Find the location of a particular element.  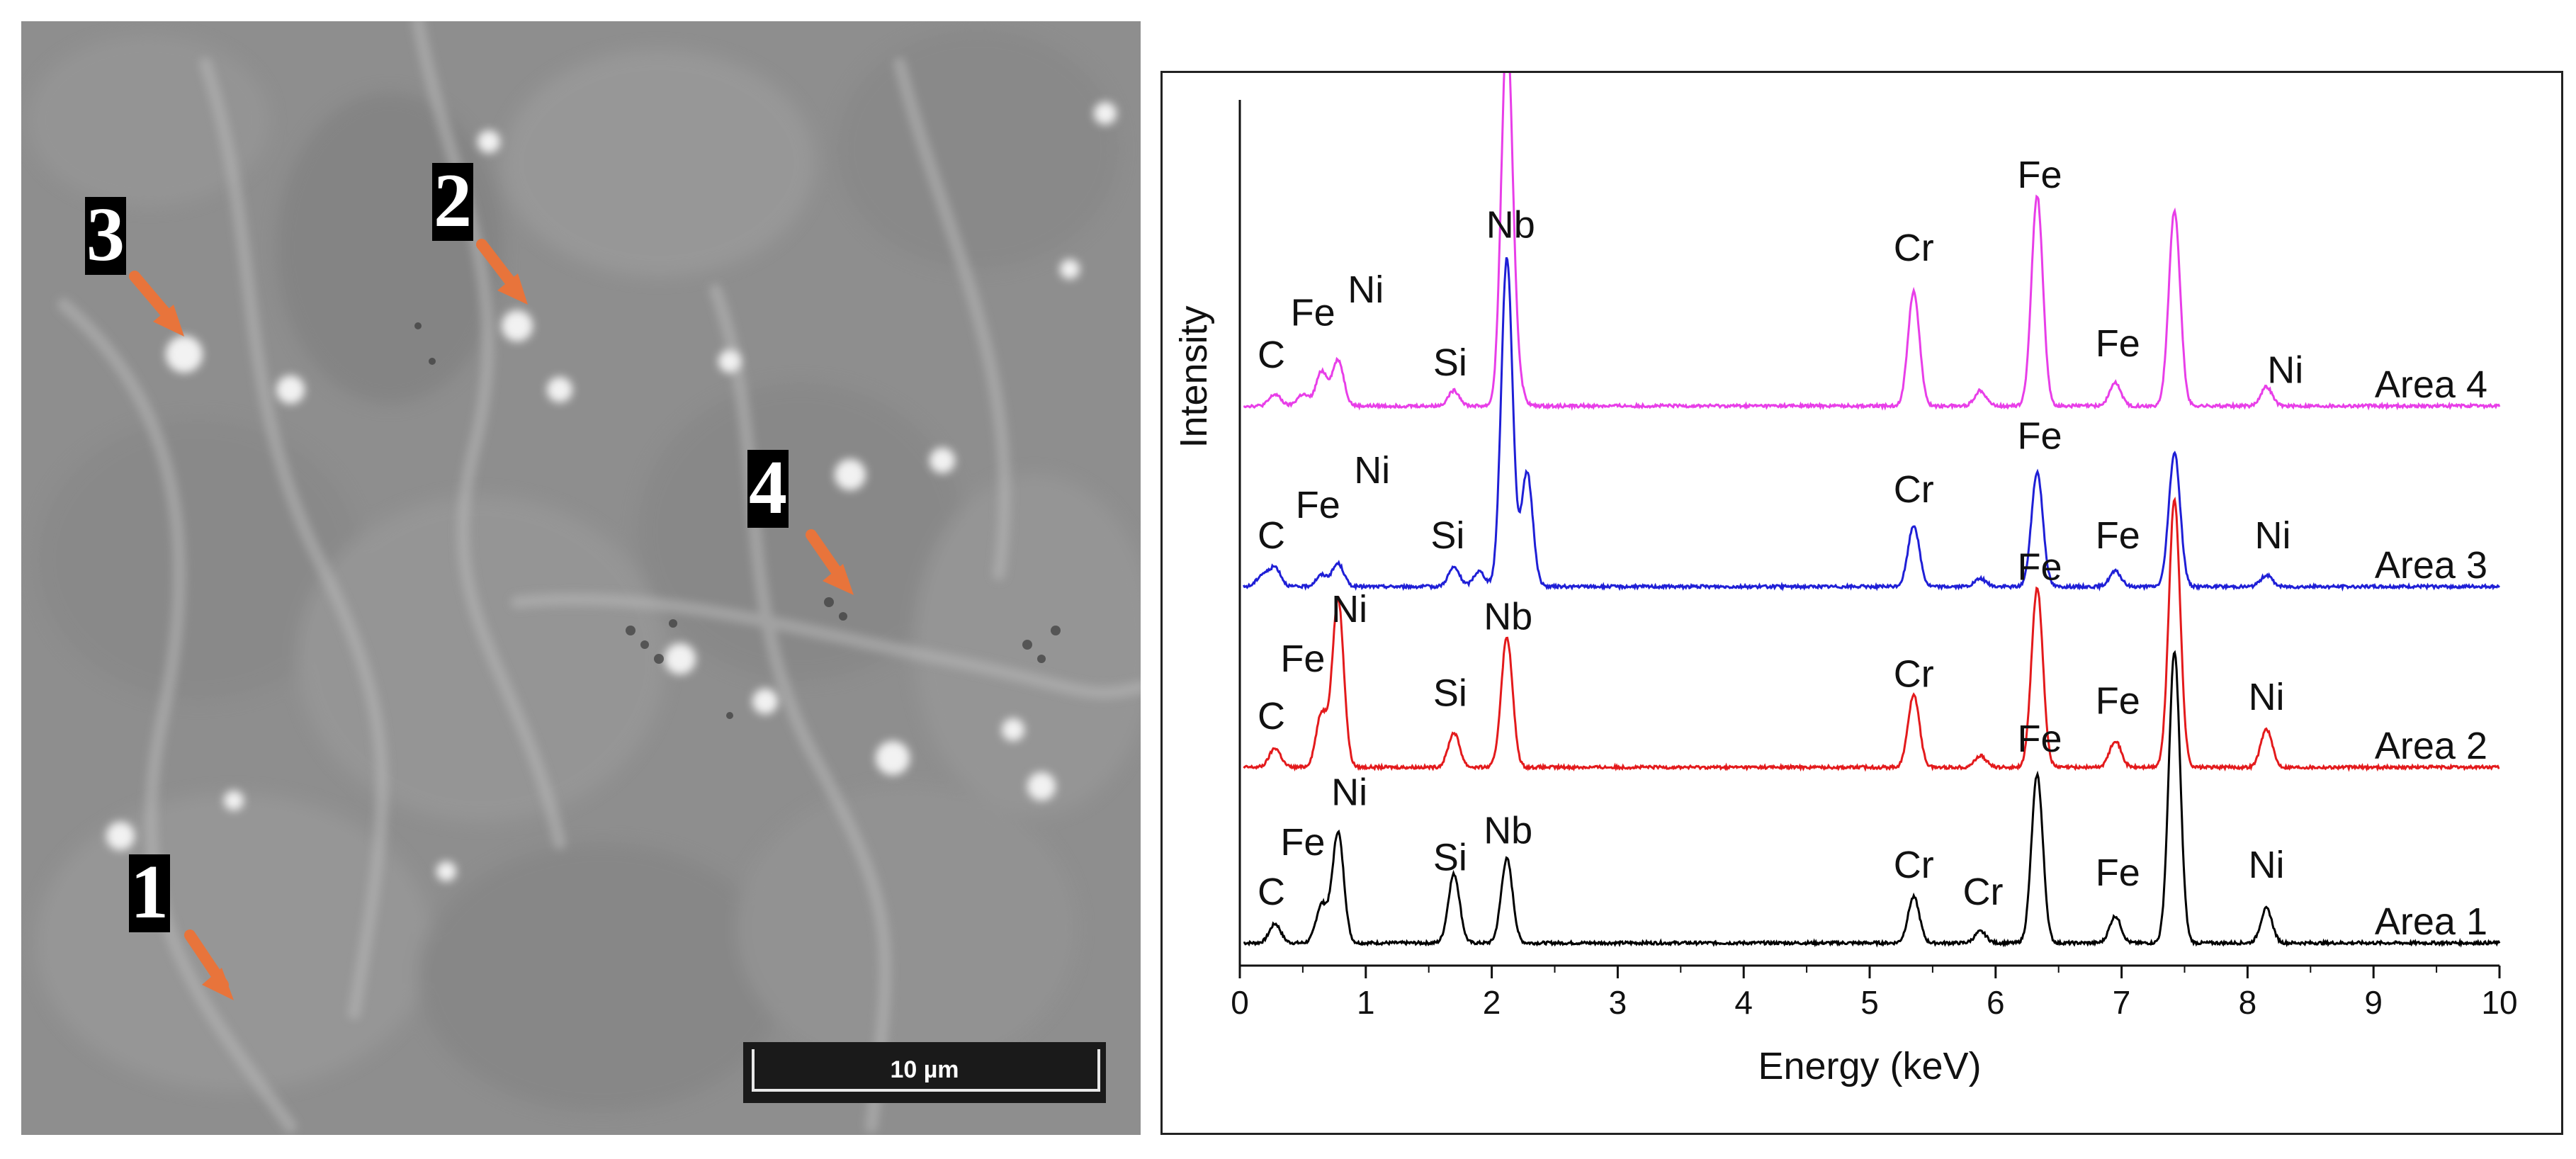

series-label-area-2: Area 2 is located at coordinates (2431, 746).